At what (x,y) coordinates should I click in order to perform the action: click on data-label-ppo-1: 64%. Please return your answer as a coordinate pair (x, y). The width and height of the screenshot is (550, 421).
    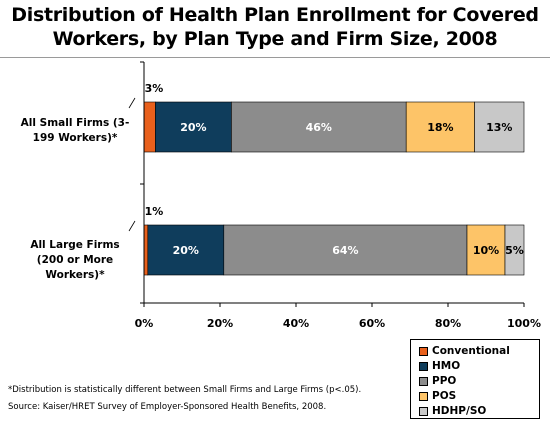
    Looking at the image, I should click on (345, 250).